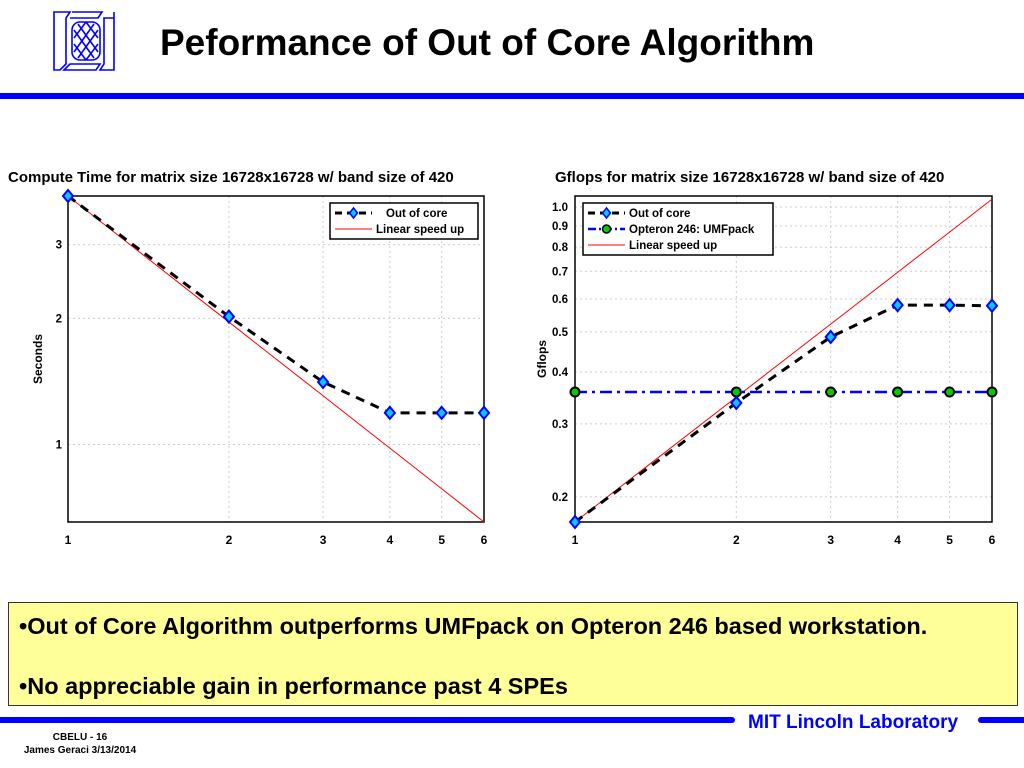  What do you see at coordinates (560, 208) in the screenshot?
I see `y-tick-label: 1.0` at bounding box center [560, 208].